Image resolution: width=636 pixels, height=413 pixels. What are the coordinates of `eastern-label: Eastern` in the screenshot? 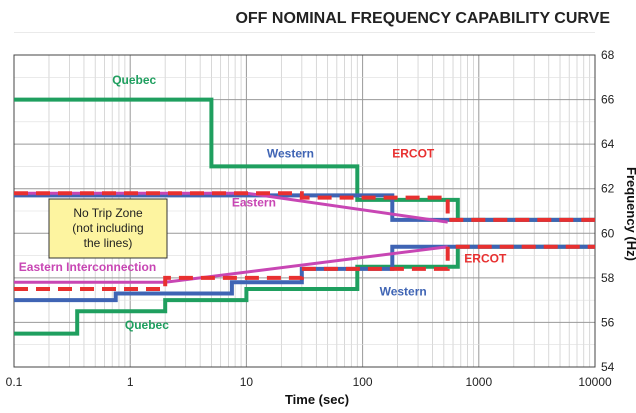 It's located at (254, 203).